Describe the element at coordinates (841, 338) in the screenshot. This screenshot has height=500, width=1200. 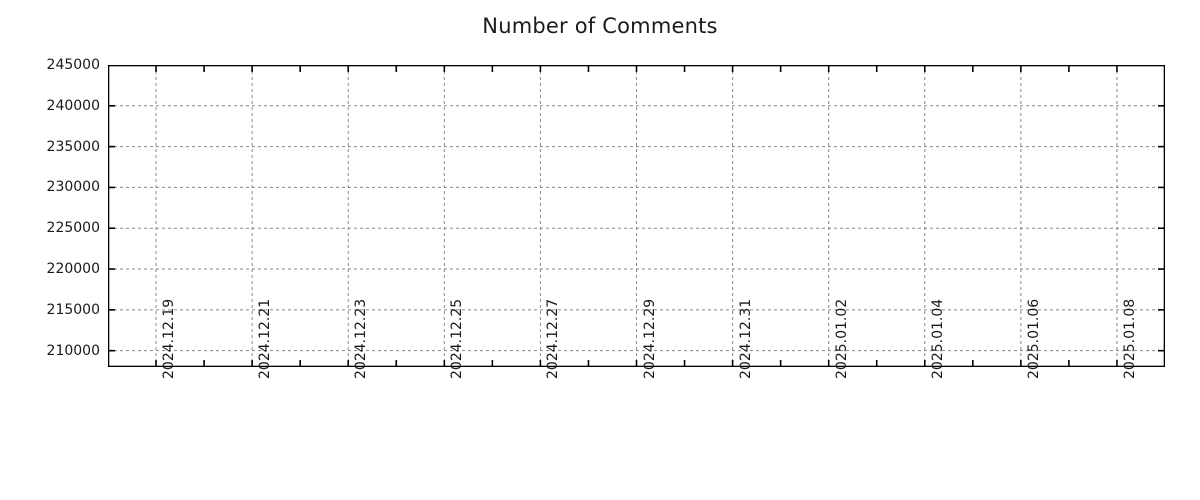
I see `x-axis-tick-label: 2025.01.02` at that location.